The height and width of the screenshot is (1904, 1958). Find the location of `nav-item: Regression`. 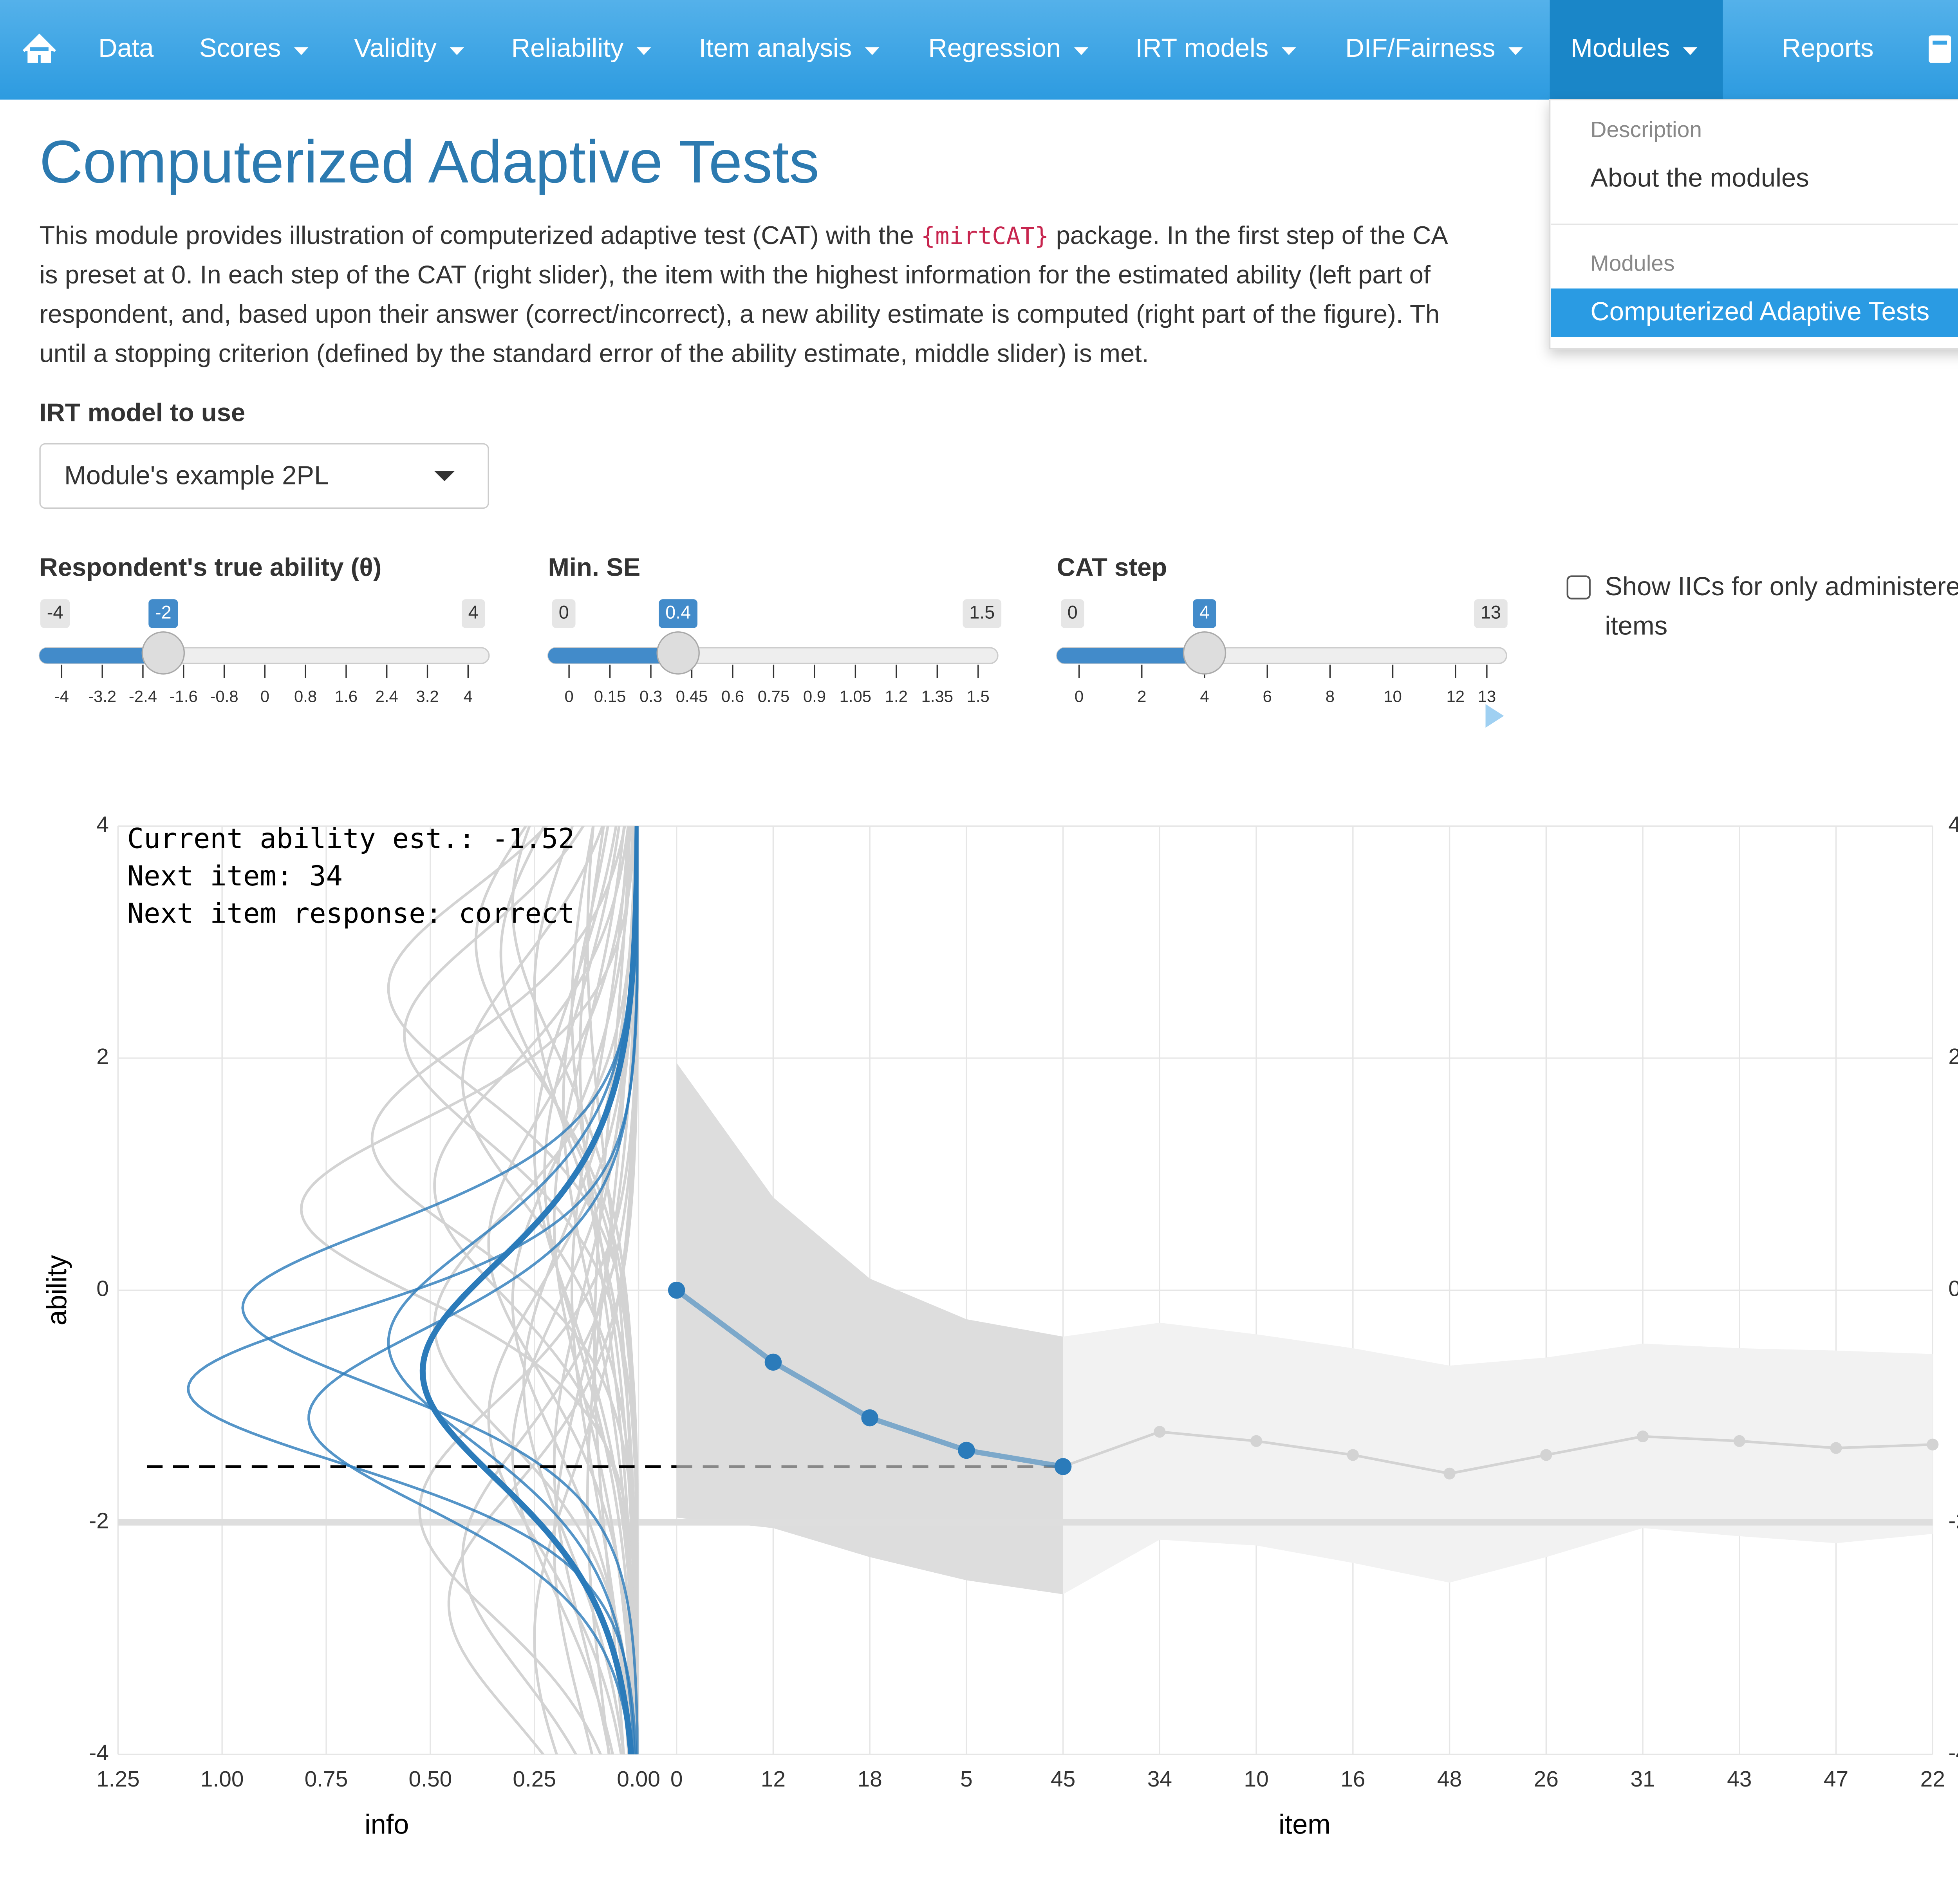

nav-item: Regression is located at coordinates (995, 48).